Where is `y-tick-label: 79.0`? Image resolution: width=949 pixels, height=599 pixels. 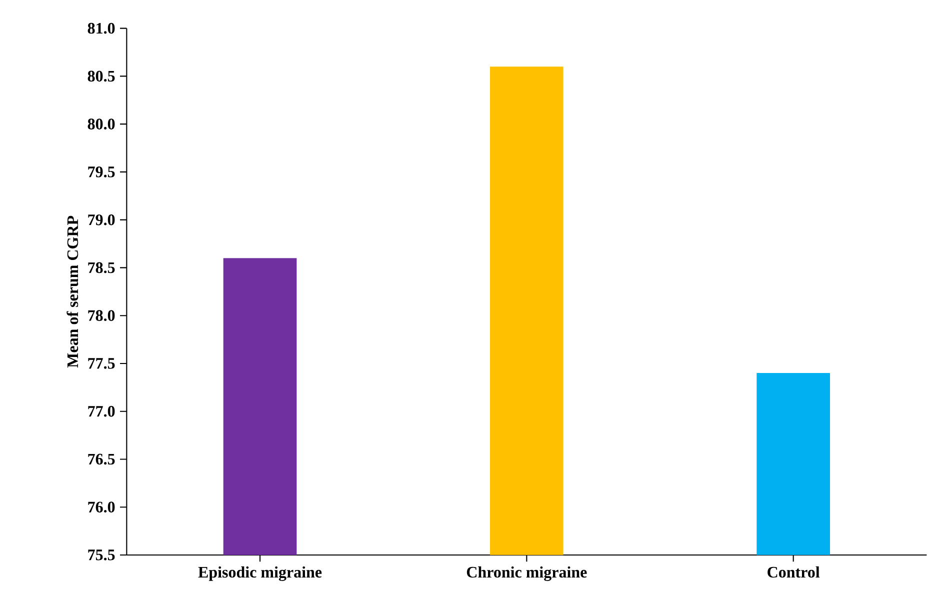 y-tick-label: 79.0 is located at coordinates (101, 220).